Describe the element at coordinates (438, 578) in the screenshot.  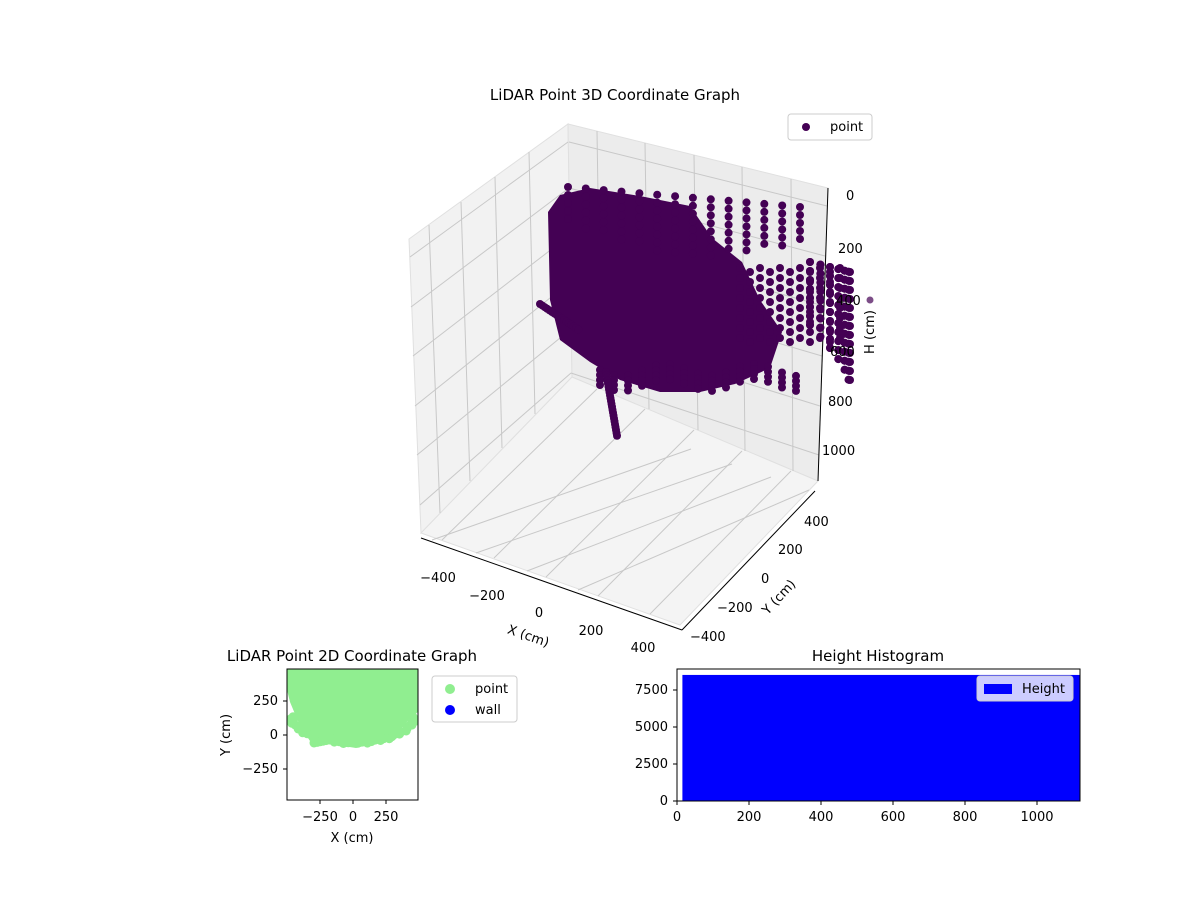
I see `x-tick-label: −400` at that location.